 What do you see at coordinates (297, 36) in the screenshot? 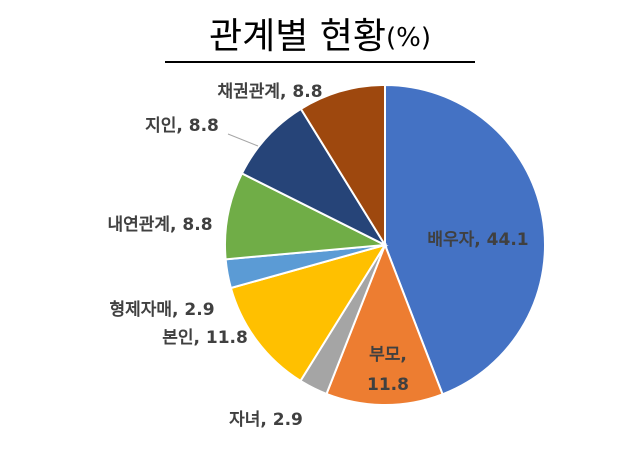
I see `chart-title-main: 관계별 현황` at bounding box center [297, 36].